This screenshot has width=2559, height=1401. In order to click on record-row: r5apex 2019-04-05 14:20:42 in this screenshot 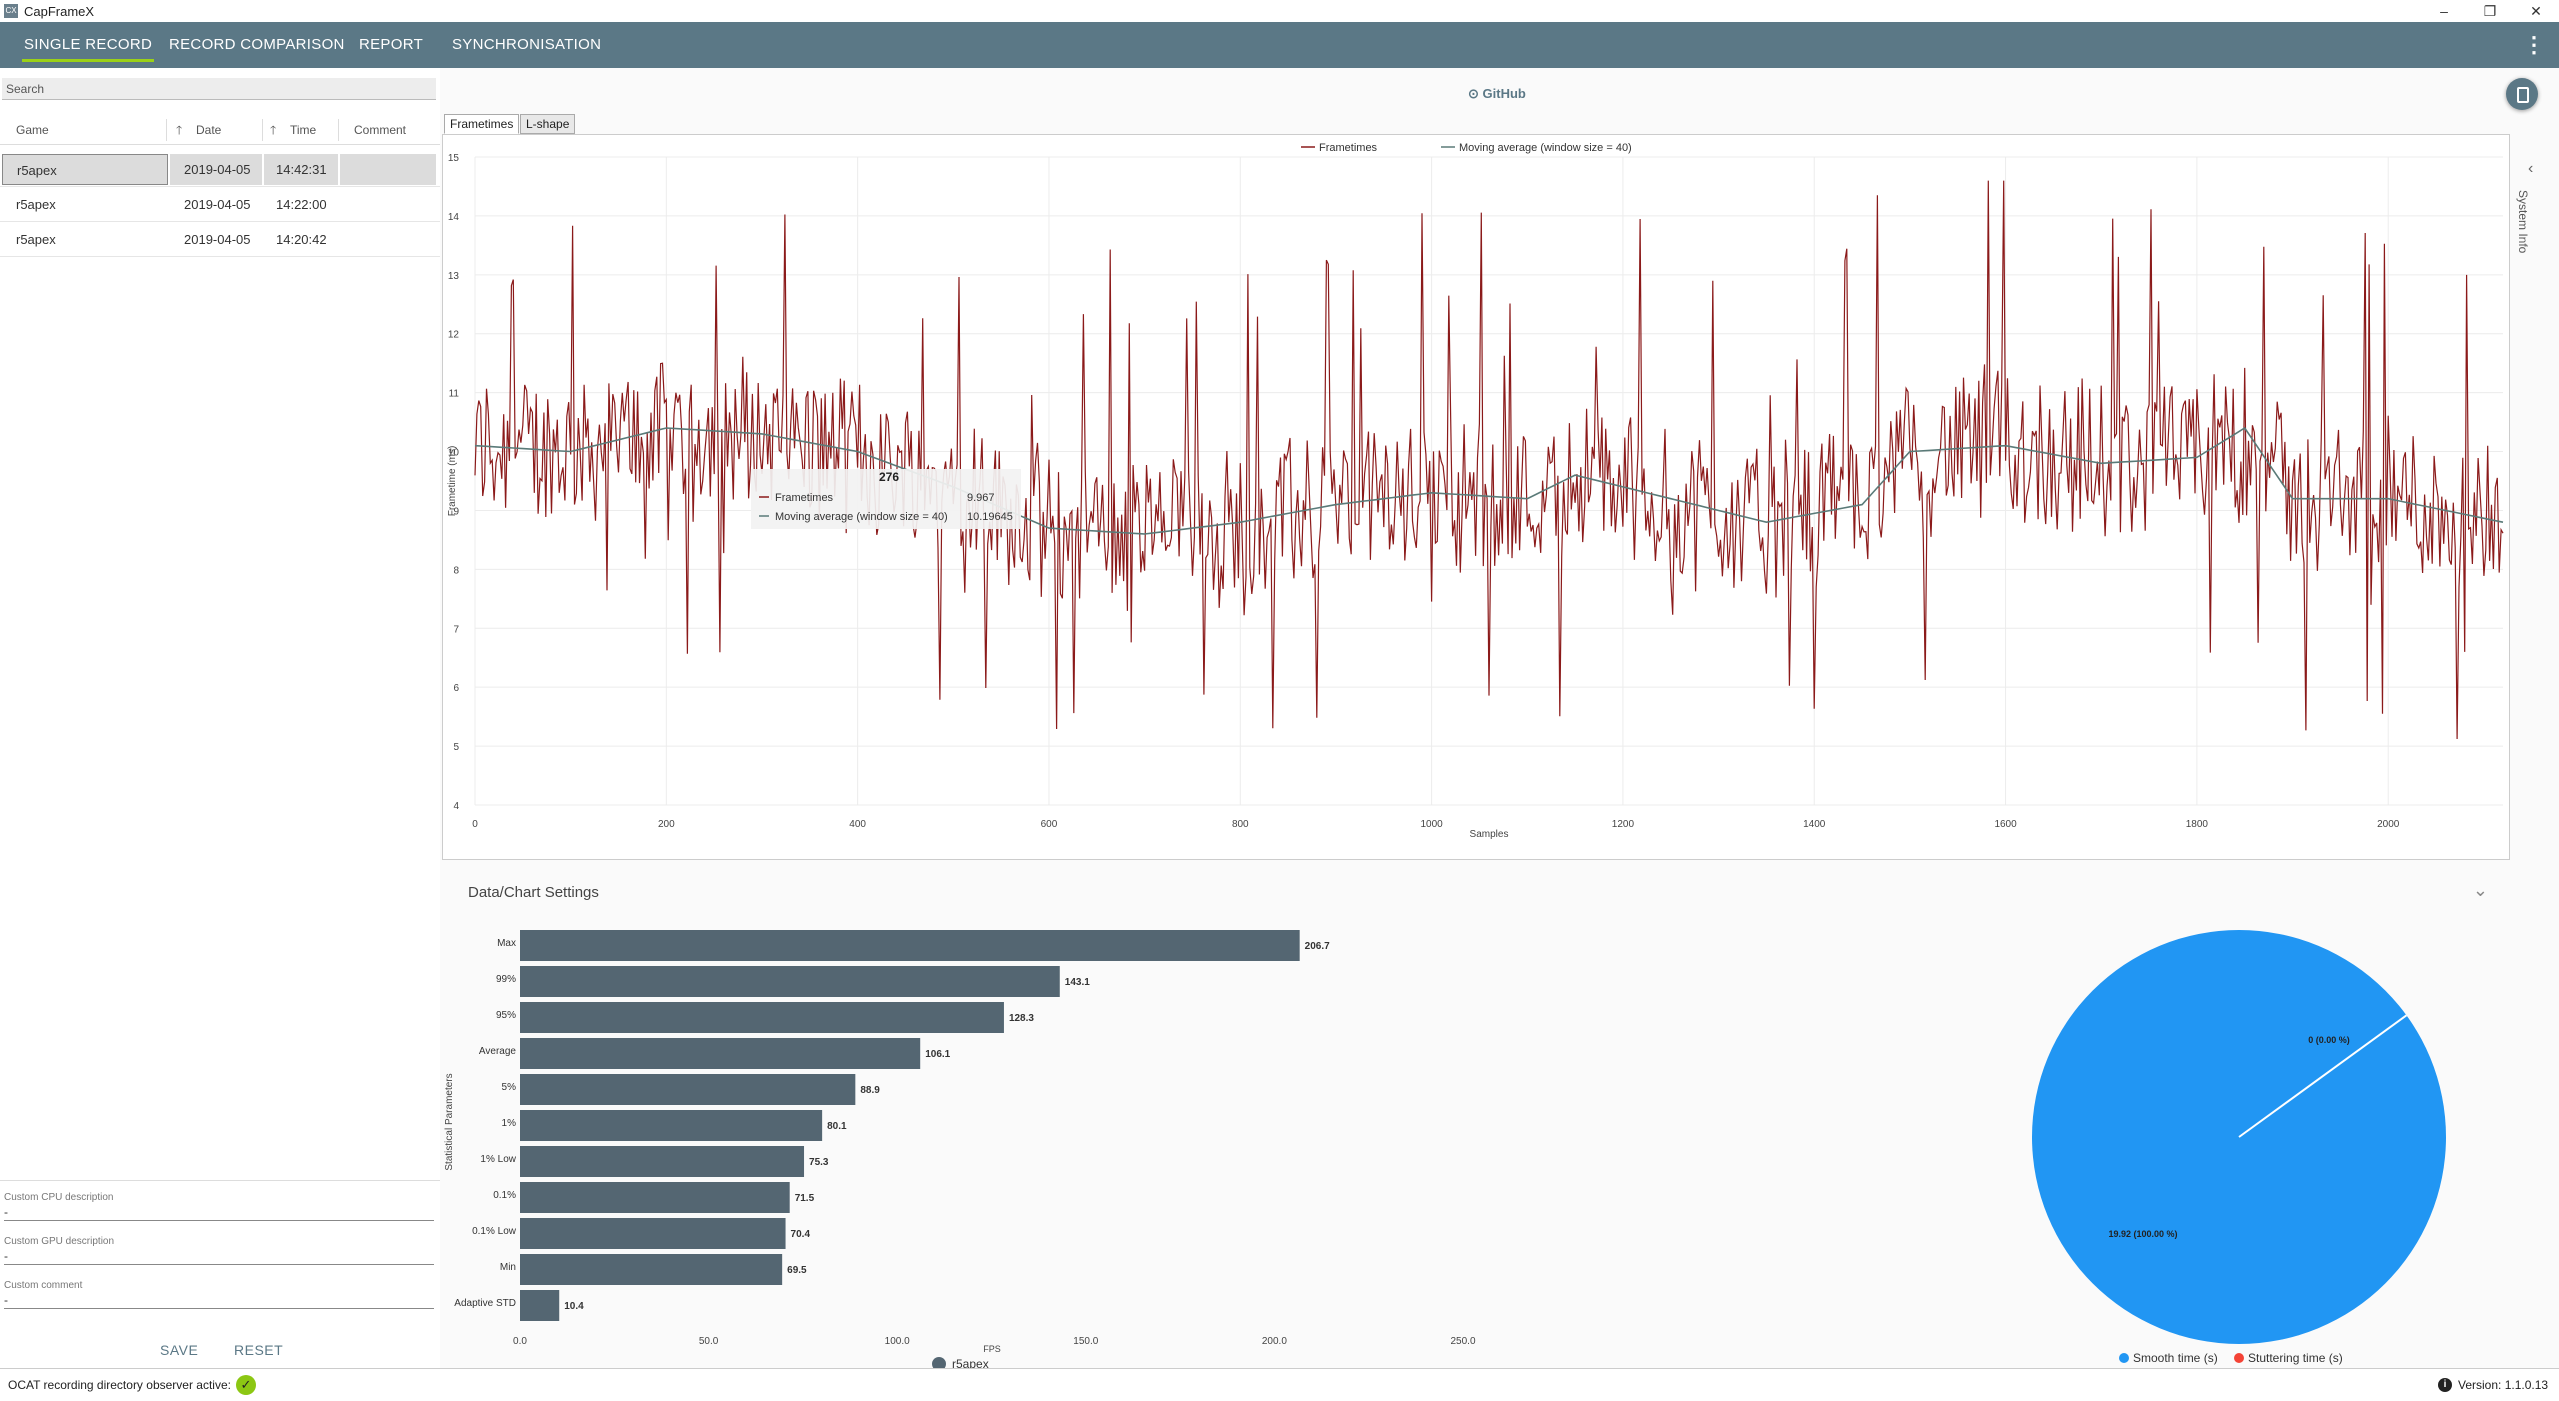, I will do `click(220, 240)`.